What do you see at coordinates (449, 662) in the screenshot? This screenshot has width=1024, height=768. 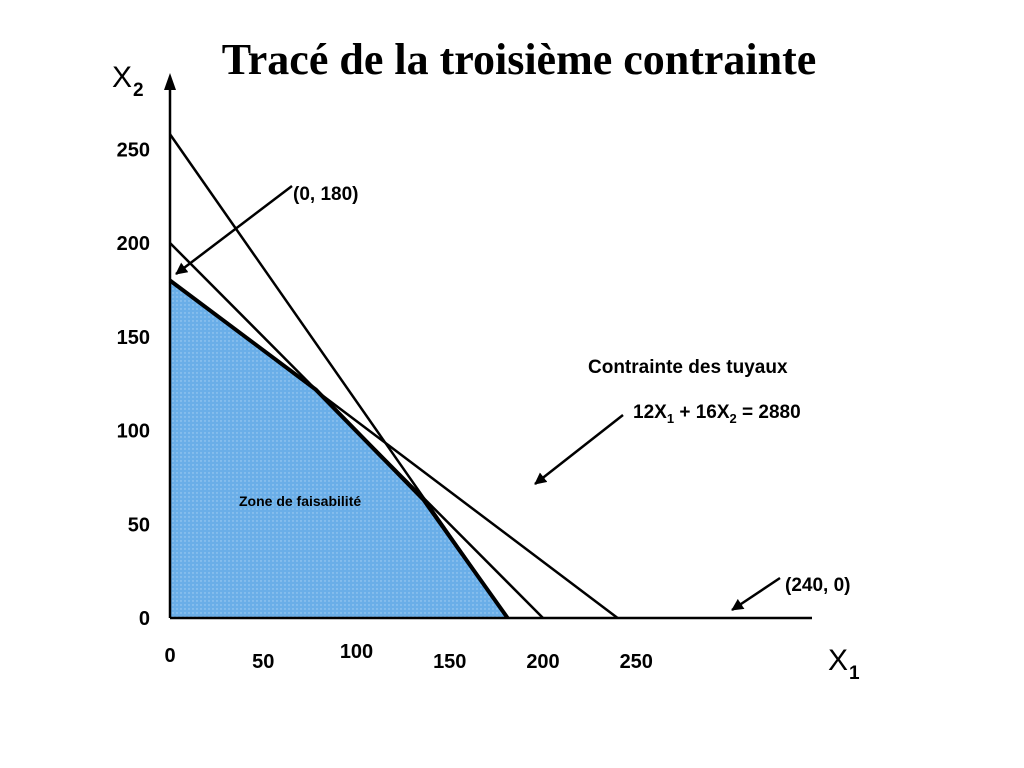 I see `x-tick-label: 150` at bounding box center [449, 662].